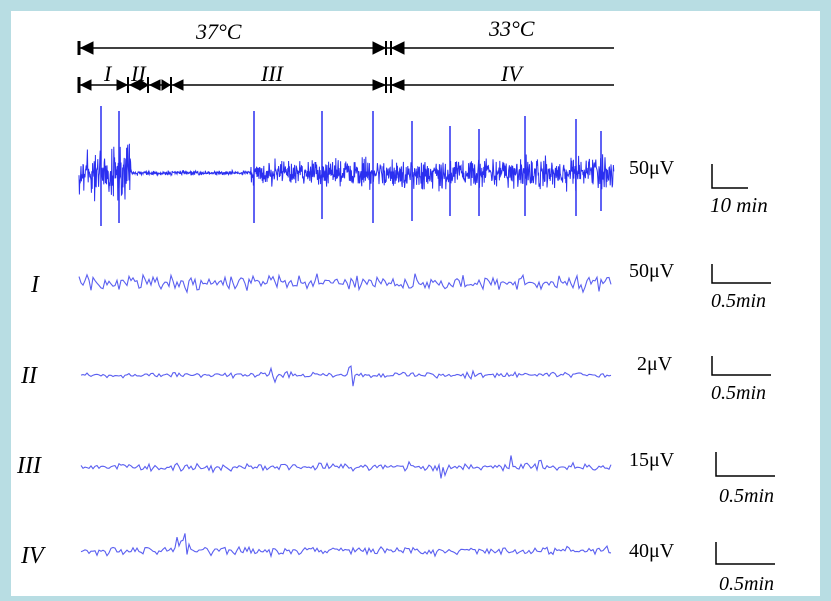 The height and width of the screenshot is (601, 831). Describe the element at coordinates (218, 31) in the screenshot. I see `temp-label-37: 37°C` at that location.